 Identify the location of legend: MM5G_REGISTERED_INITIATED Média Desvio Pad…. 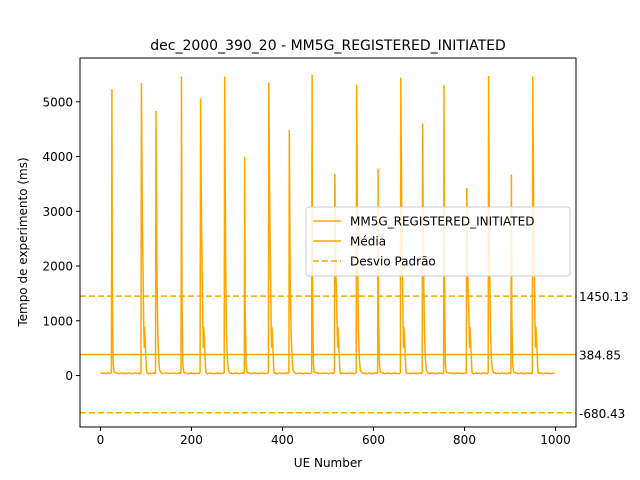
(438, 241).